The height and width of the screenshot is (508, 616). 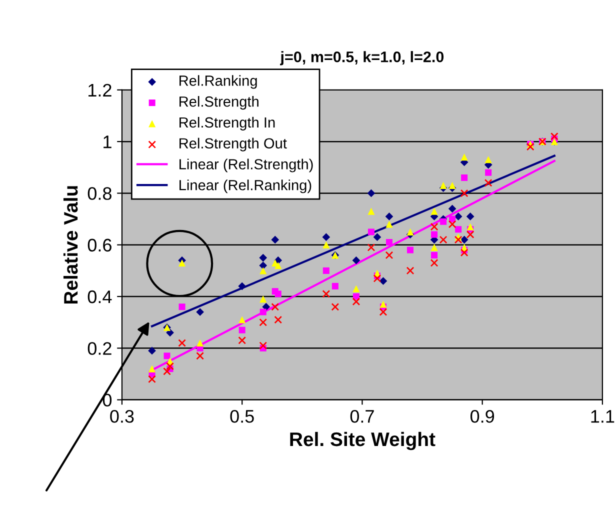 I want to click on legend-label: Rel.Strength Out, so click(x=233, y=145).